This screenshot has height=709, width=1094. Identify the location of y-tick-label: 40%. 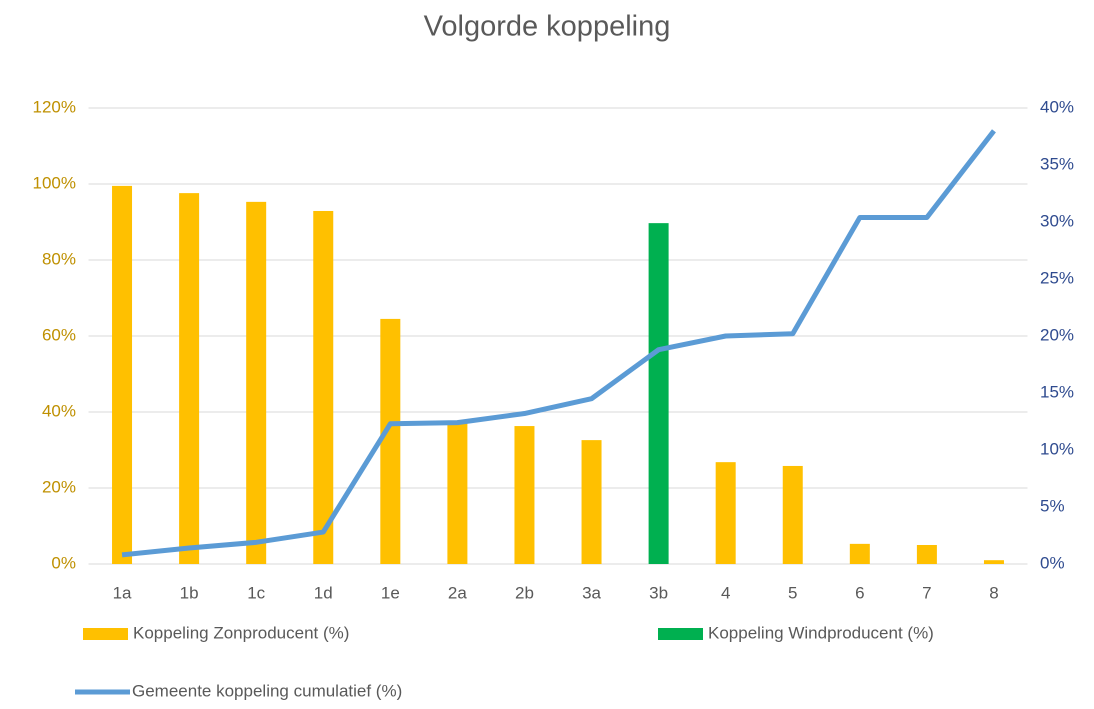
(59, 410).